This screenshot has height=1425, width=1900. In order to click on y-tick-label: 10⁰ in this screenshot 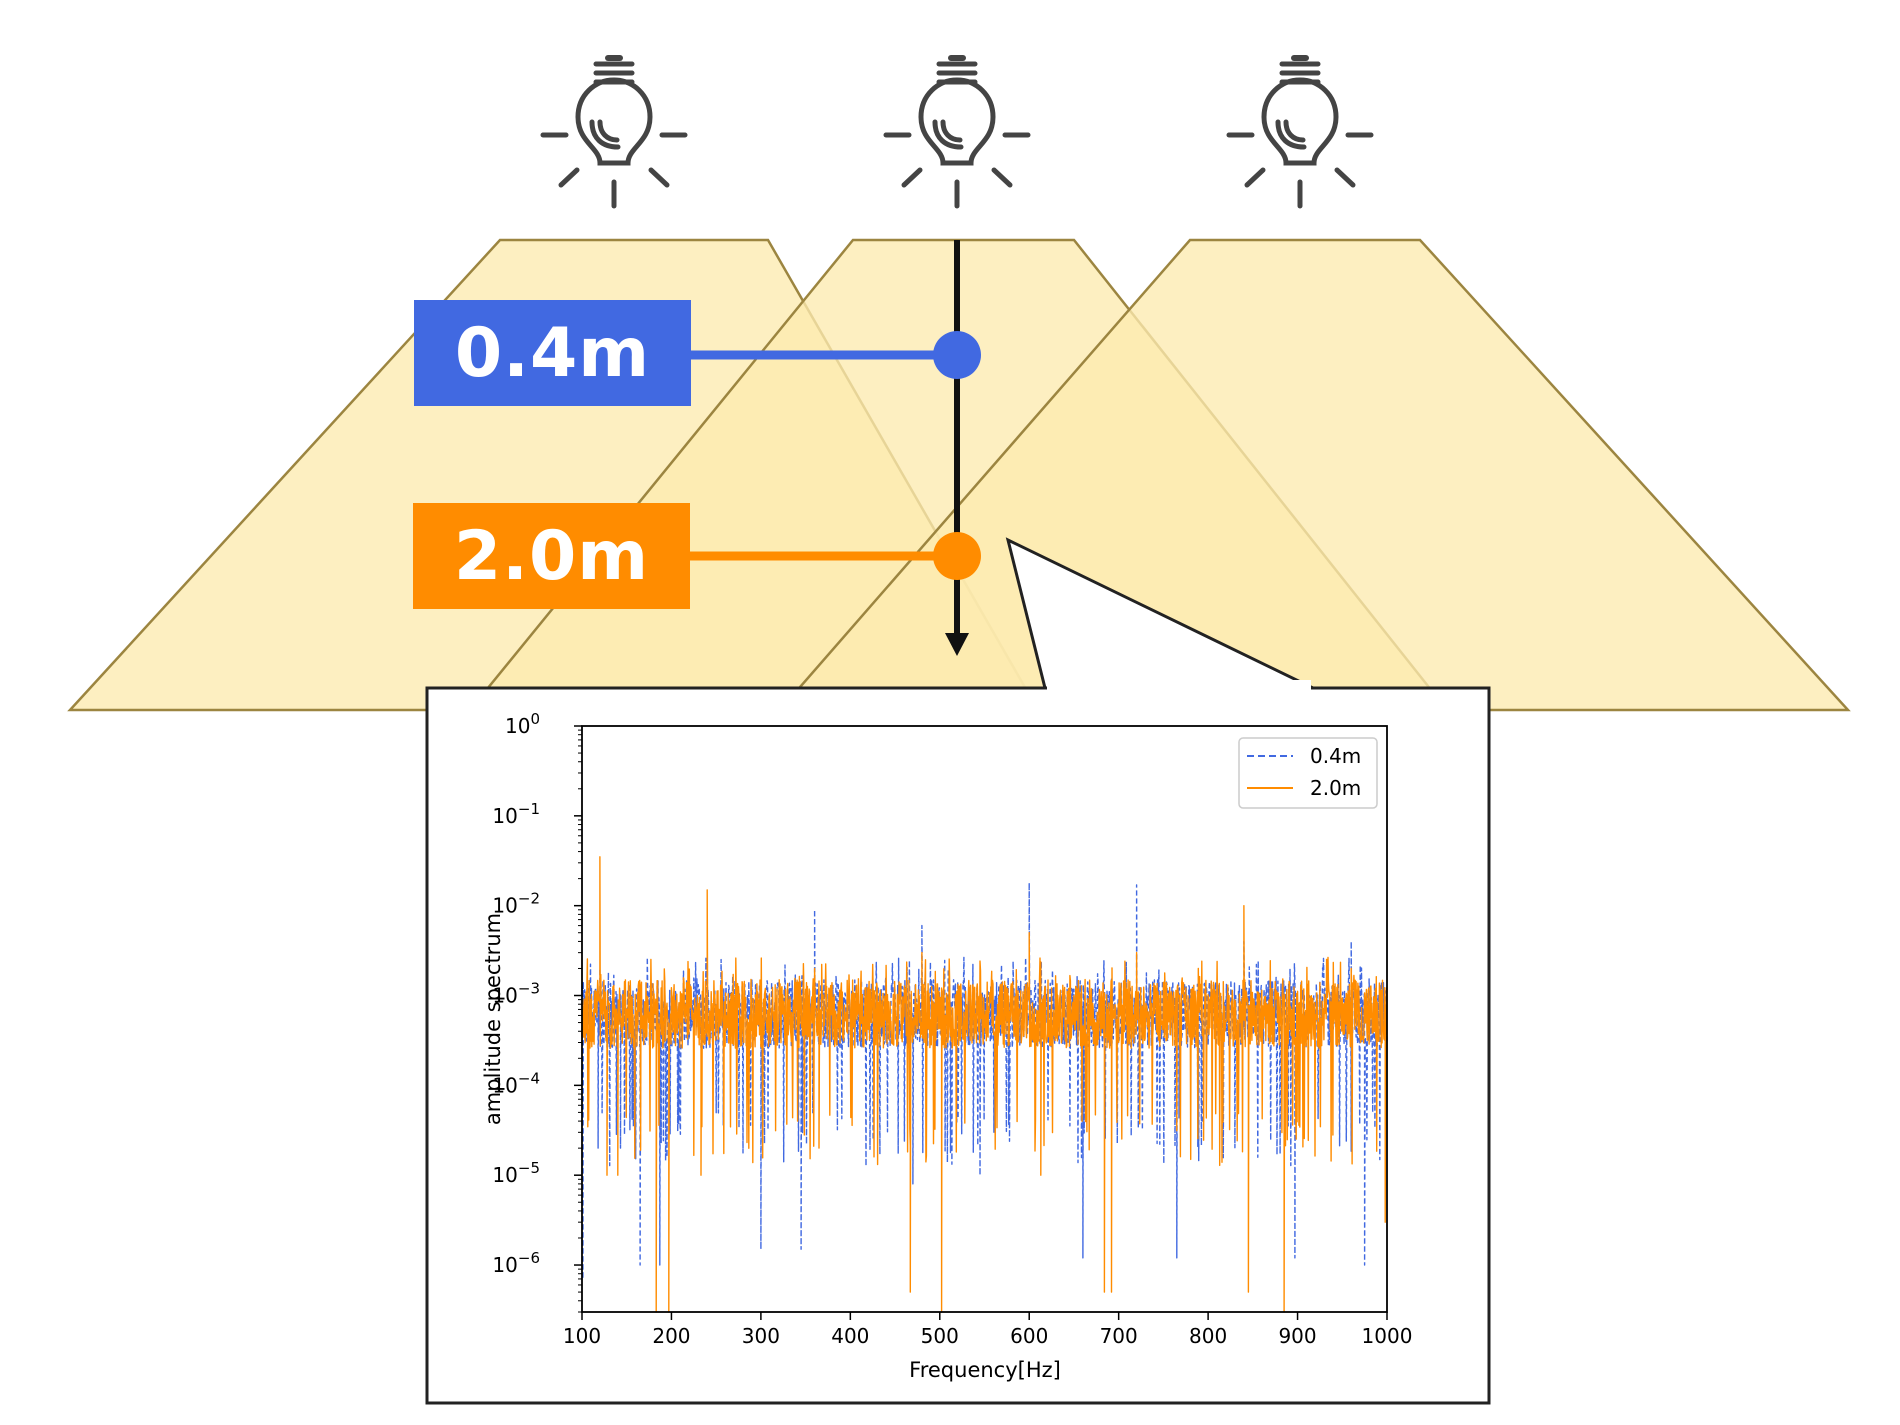, I will do `click(522, 724)`.